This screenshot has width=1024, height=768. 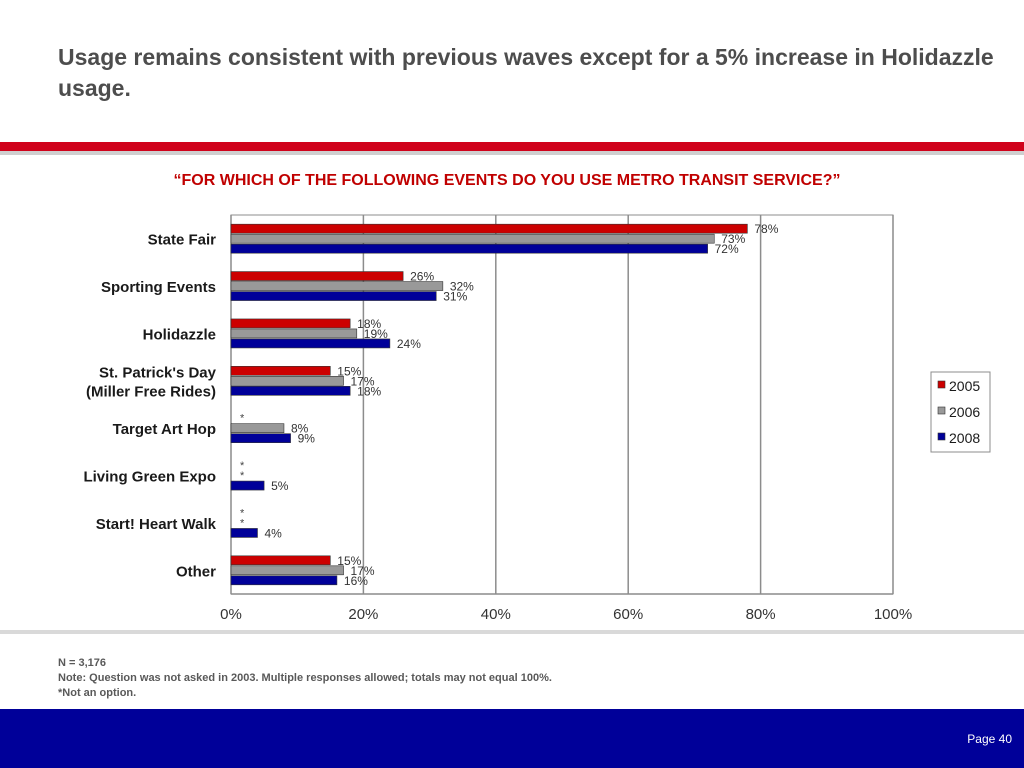 I want to click on x-tick-label: 0%, so click(x=231, y=614).